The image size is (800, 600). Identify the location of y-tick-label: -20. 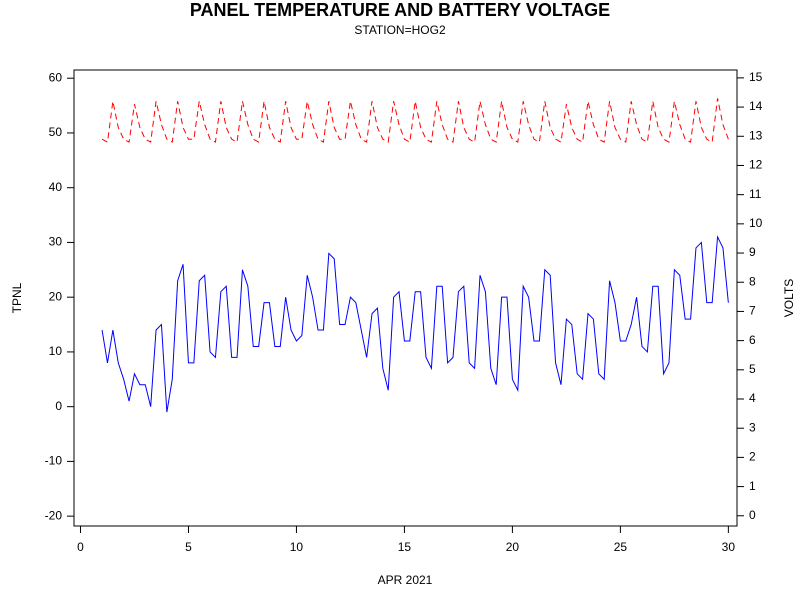
(54, 515).